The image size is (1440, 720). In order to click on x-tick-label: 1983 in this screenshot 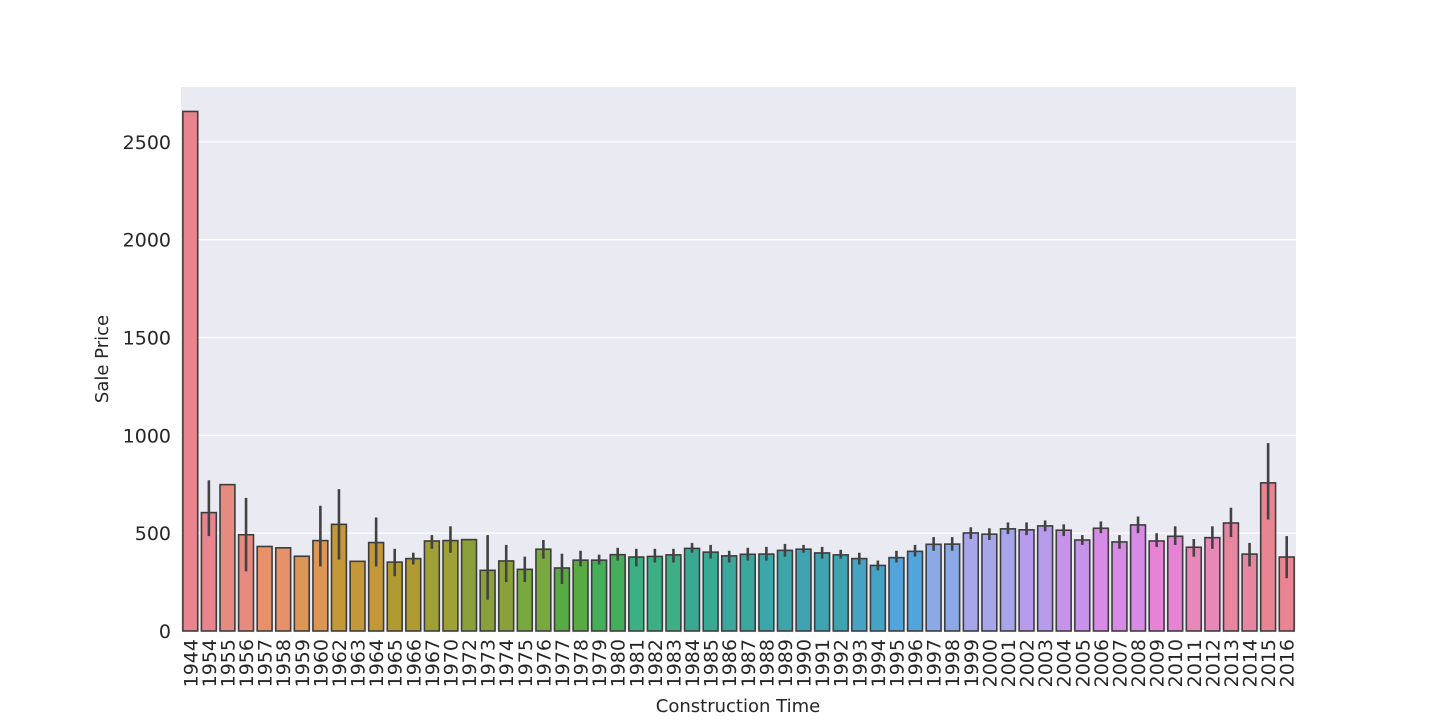, I will do `click(674, 663)`.